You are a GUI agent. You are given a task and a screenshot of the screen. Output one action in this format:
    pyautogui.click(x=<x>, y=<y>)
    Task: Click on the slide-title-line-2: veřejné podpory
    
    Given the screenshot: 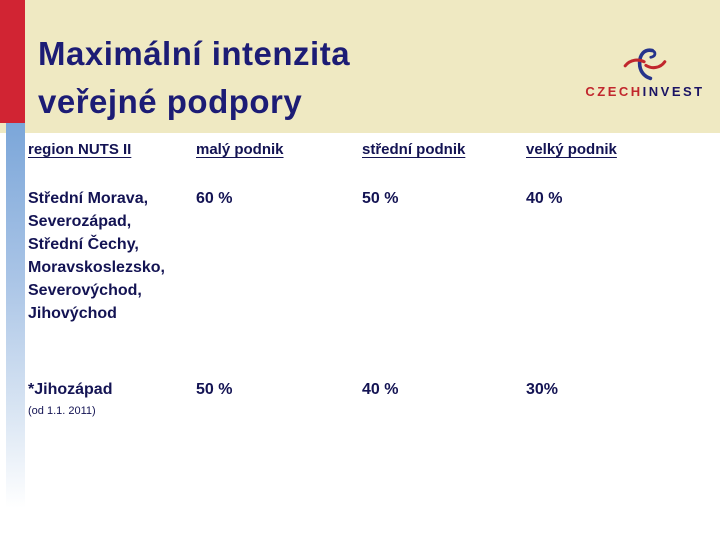 What is the action you would take?
    pyautogui.click(x=170, y=102)
    